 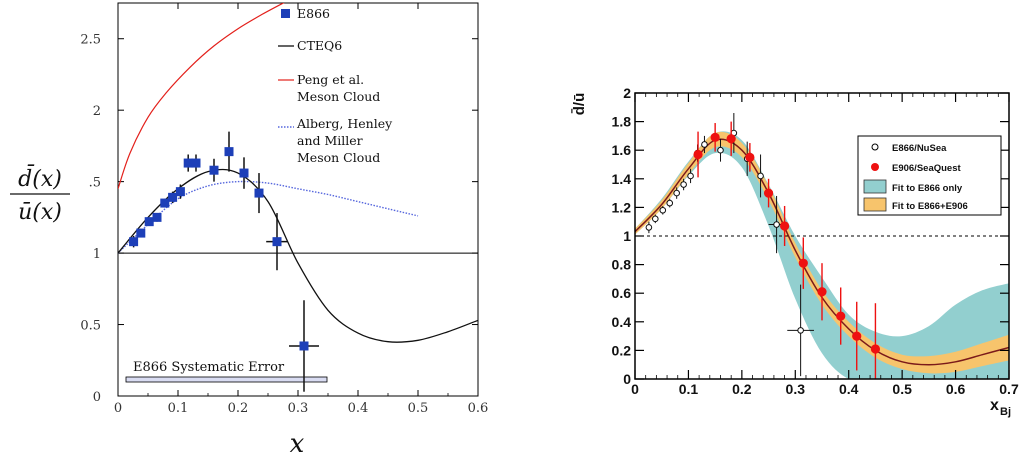 I want to click on right-y-tick-label: 0.6, so click(x=622, y=293).